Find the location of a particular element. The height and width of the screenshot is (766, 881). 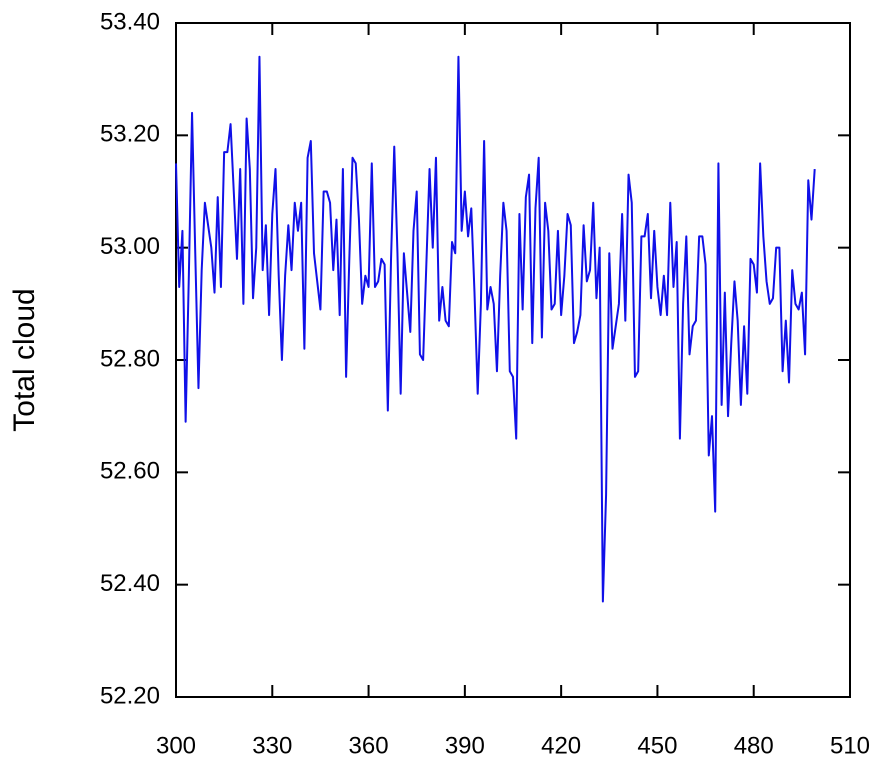

x-tick-label: 360 is located at coordinates (369, 745).